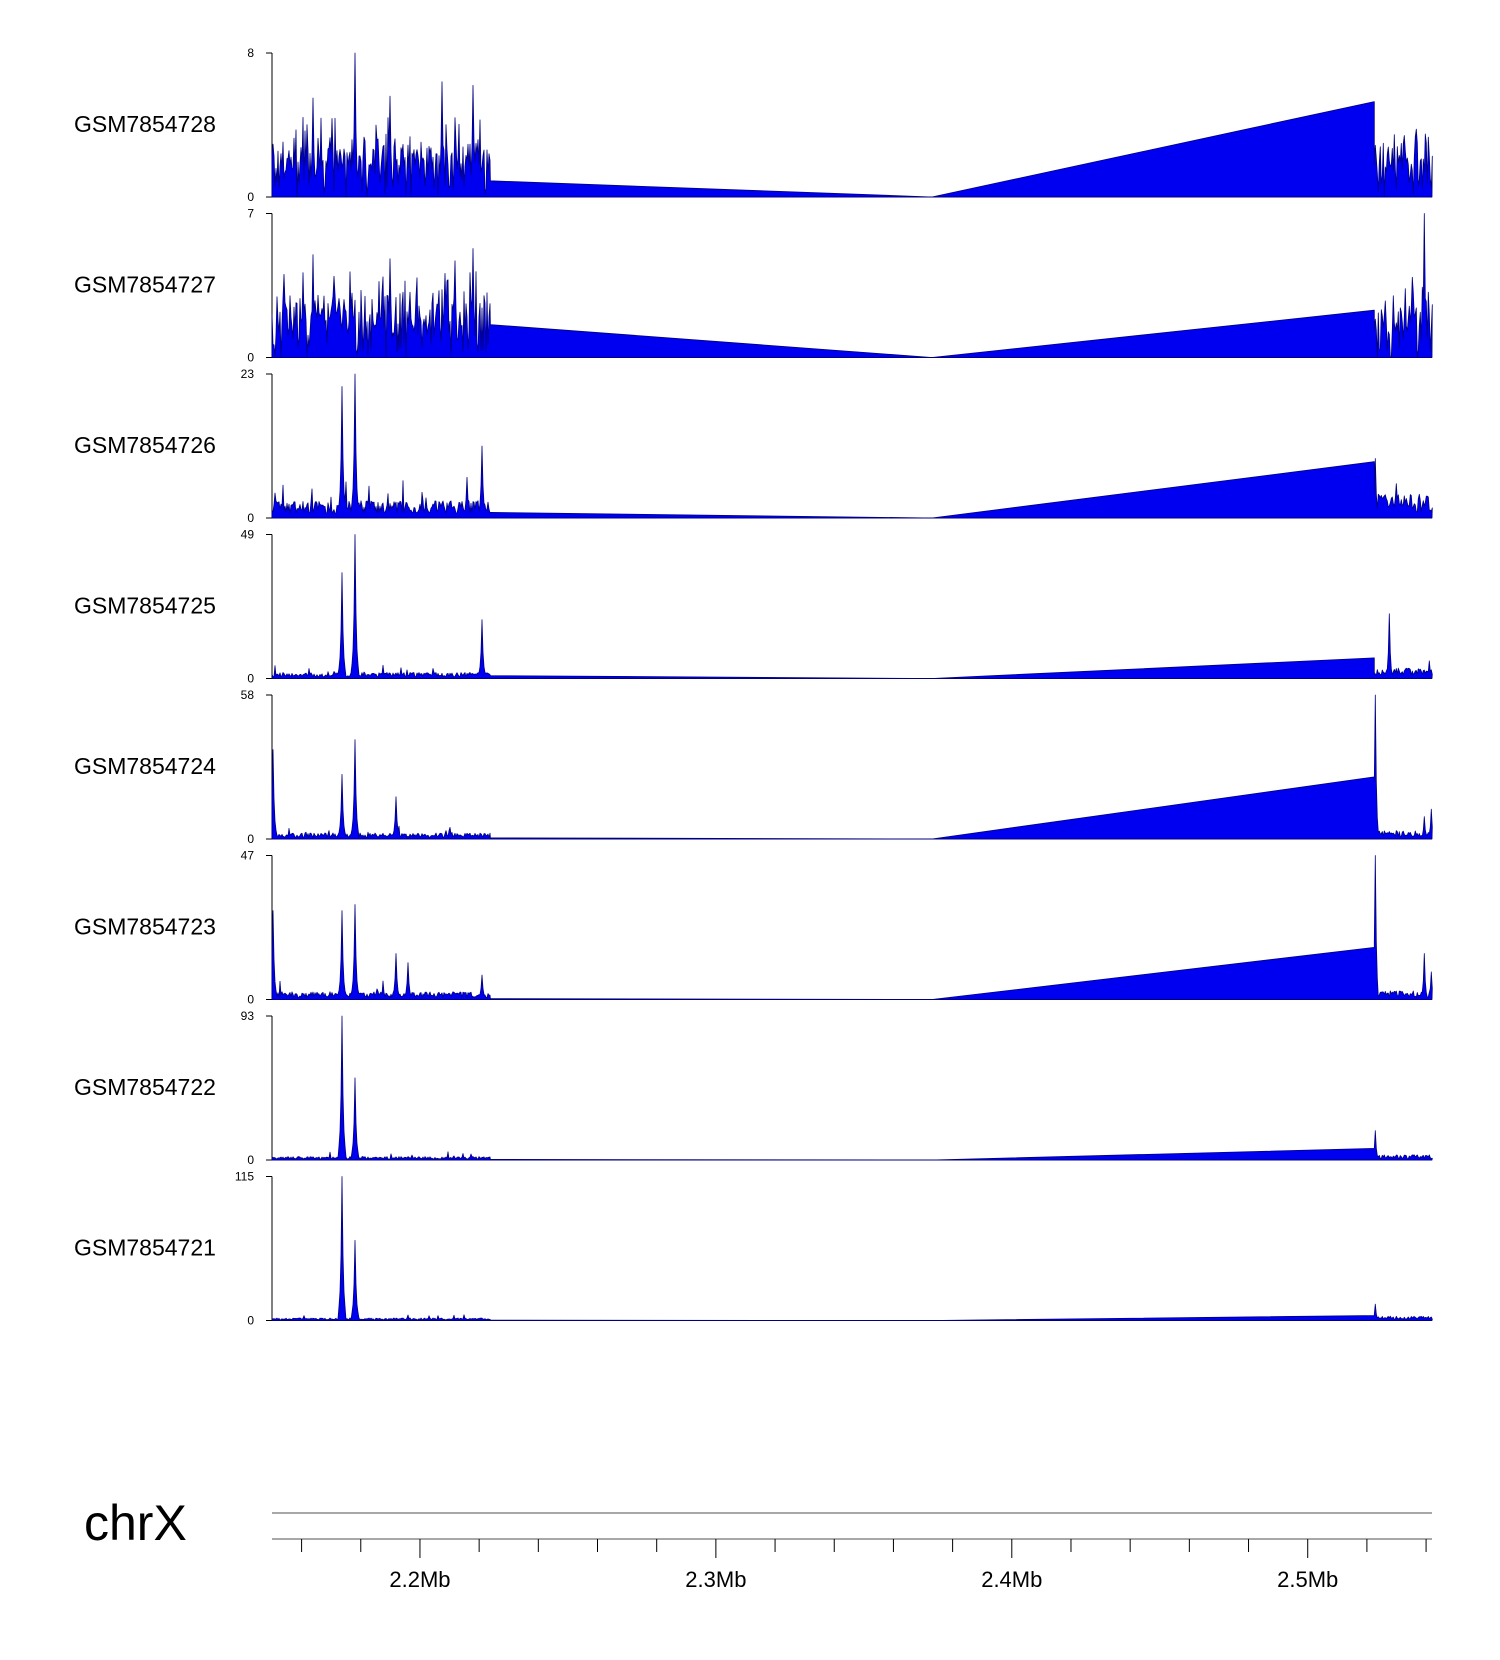 Image resolution: width=1500 pixels, height=1660 pixels. What do you see at coordinates (248, 374) in the screenshot?
I see `y-max-label: 23` at bounding box center [248, 374].